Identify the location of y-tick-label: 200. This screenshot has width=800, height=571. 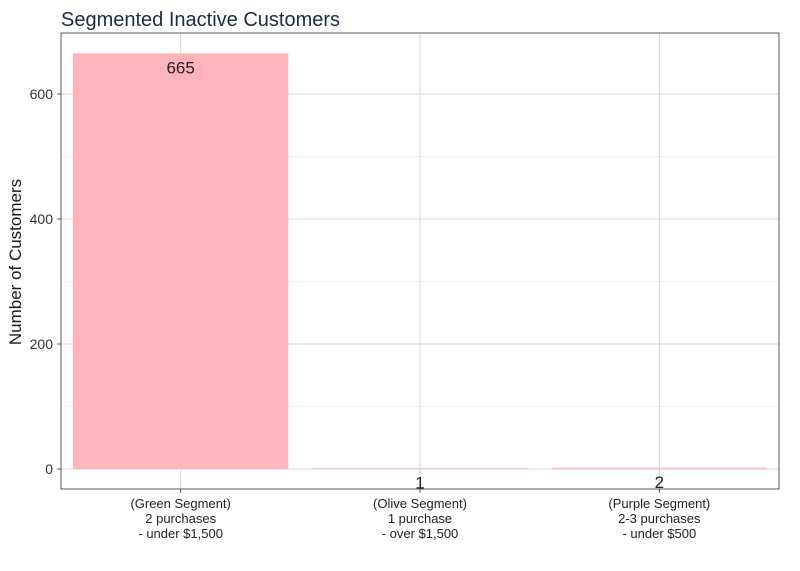
(42, 344).